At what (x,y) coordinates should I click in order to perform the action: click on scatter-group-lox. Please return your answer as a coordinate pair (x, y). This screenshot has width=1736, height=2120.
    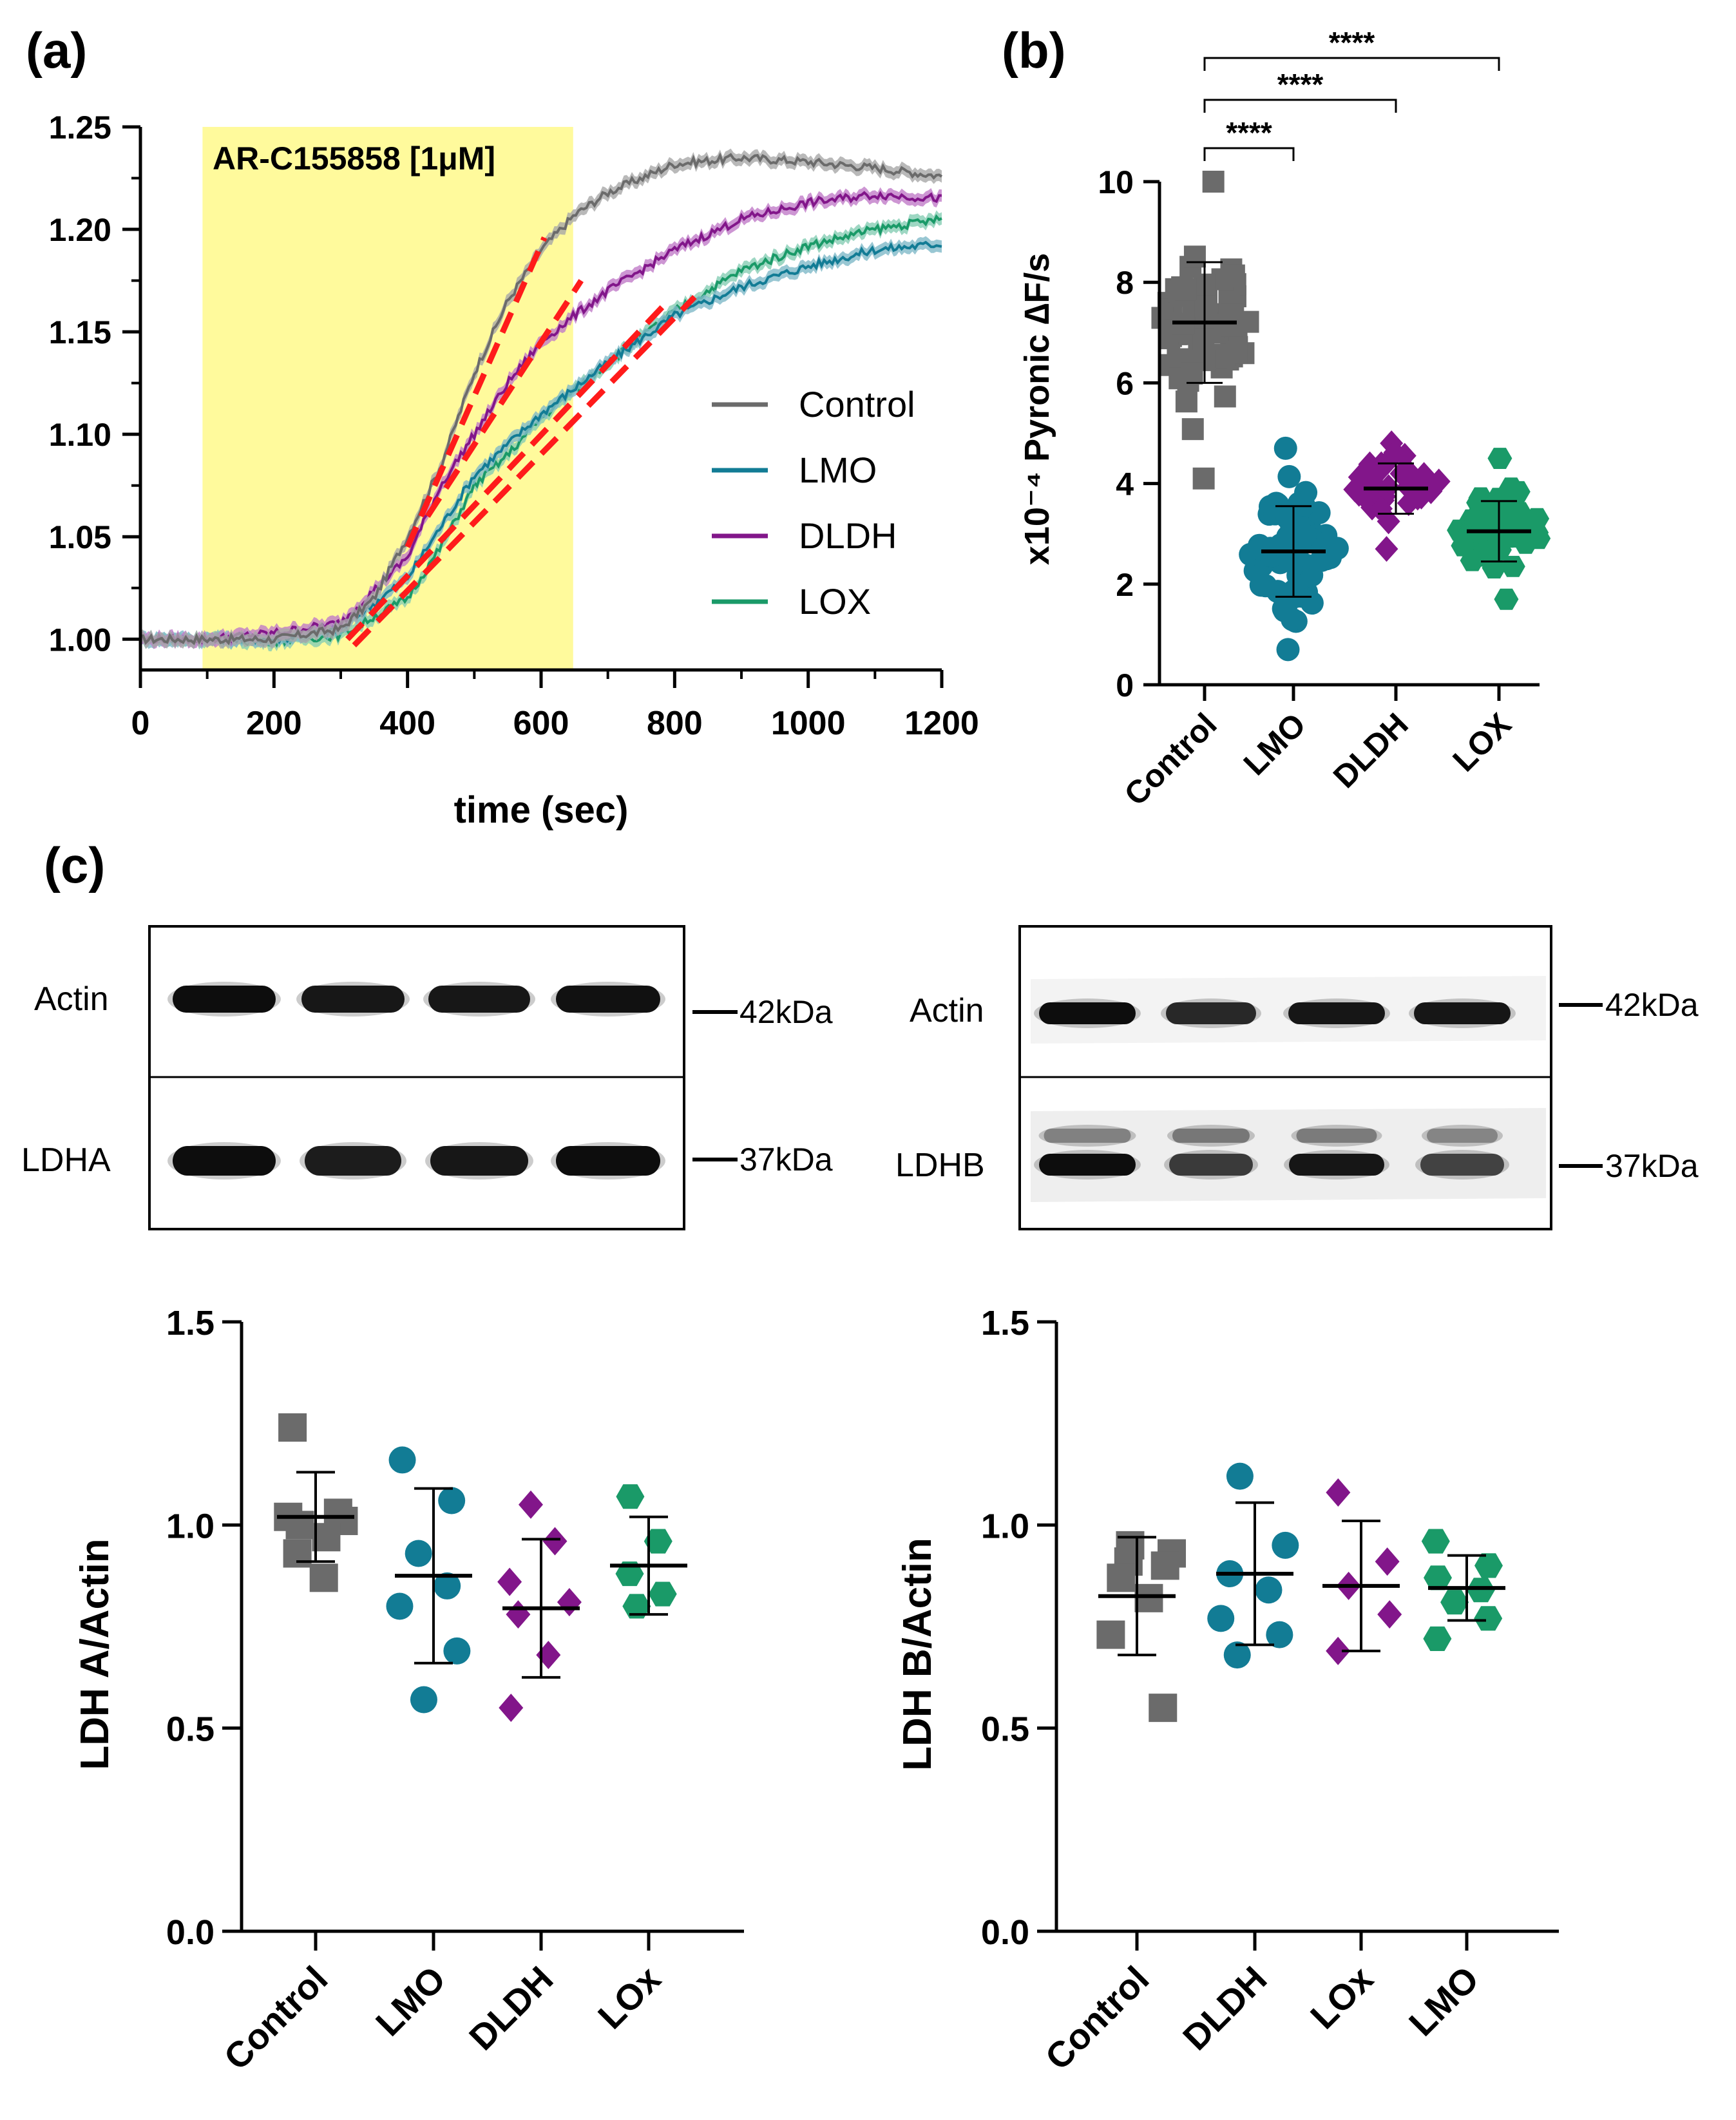
    Looking at the image, I should click on (648, 1552).